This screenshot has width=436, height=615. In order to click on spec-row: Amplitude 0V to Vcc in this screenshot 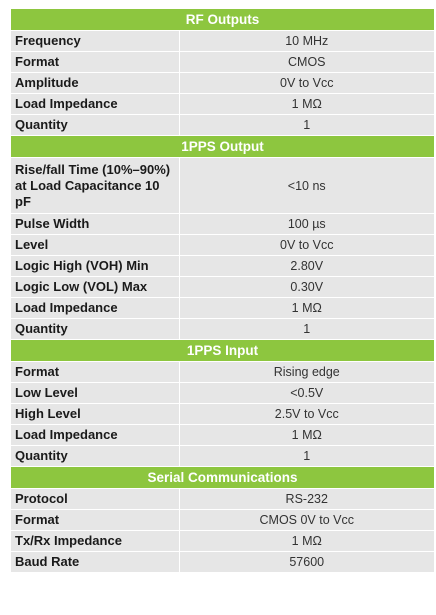, I will do `click(222, 83)`.